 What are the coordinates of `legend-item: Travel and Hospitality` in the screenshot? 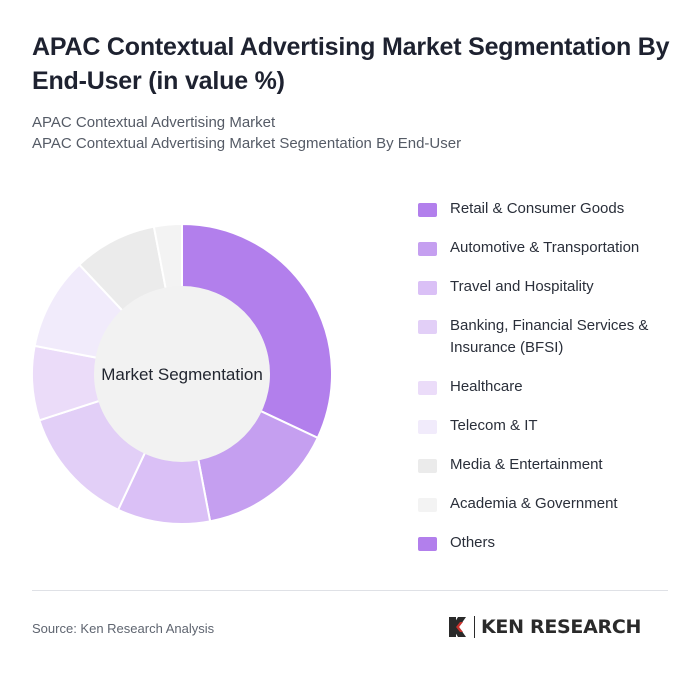 It's located at (548, 287).